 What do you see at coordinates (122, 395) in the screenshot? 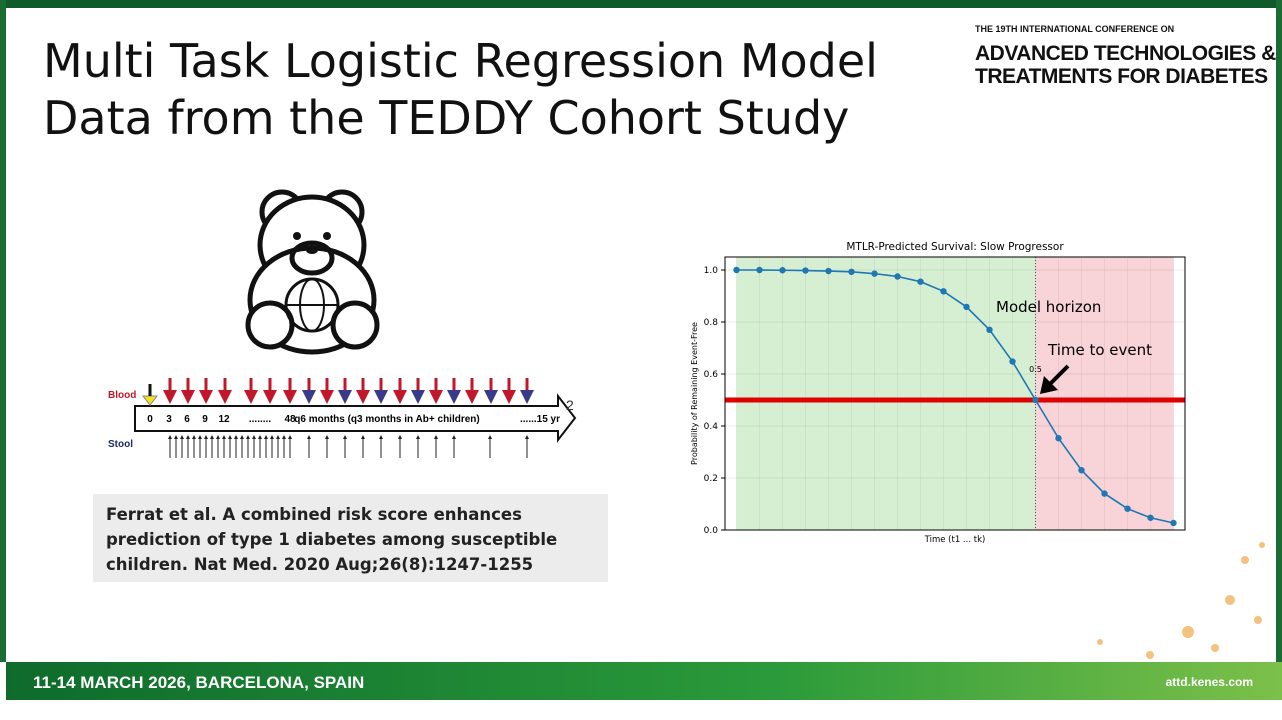
I see `blood-label: Blood` at bounding box center [122, 395].